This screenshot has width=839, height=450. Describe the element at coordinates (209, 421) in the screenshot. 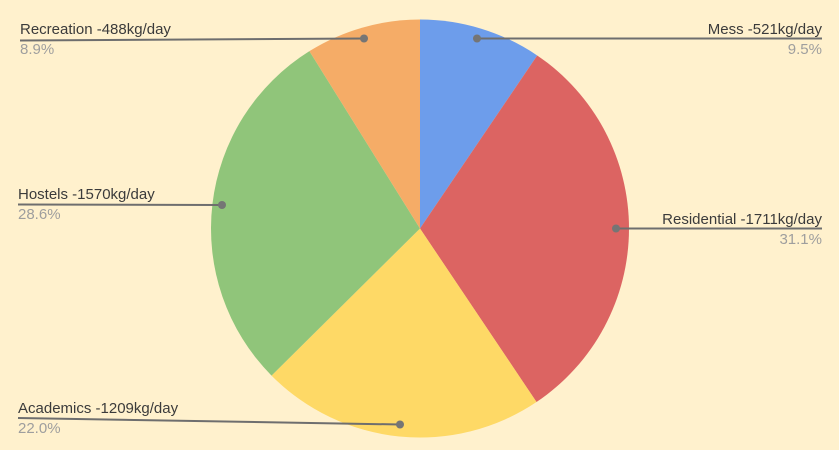

I see `leader-line-academics` at that location.